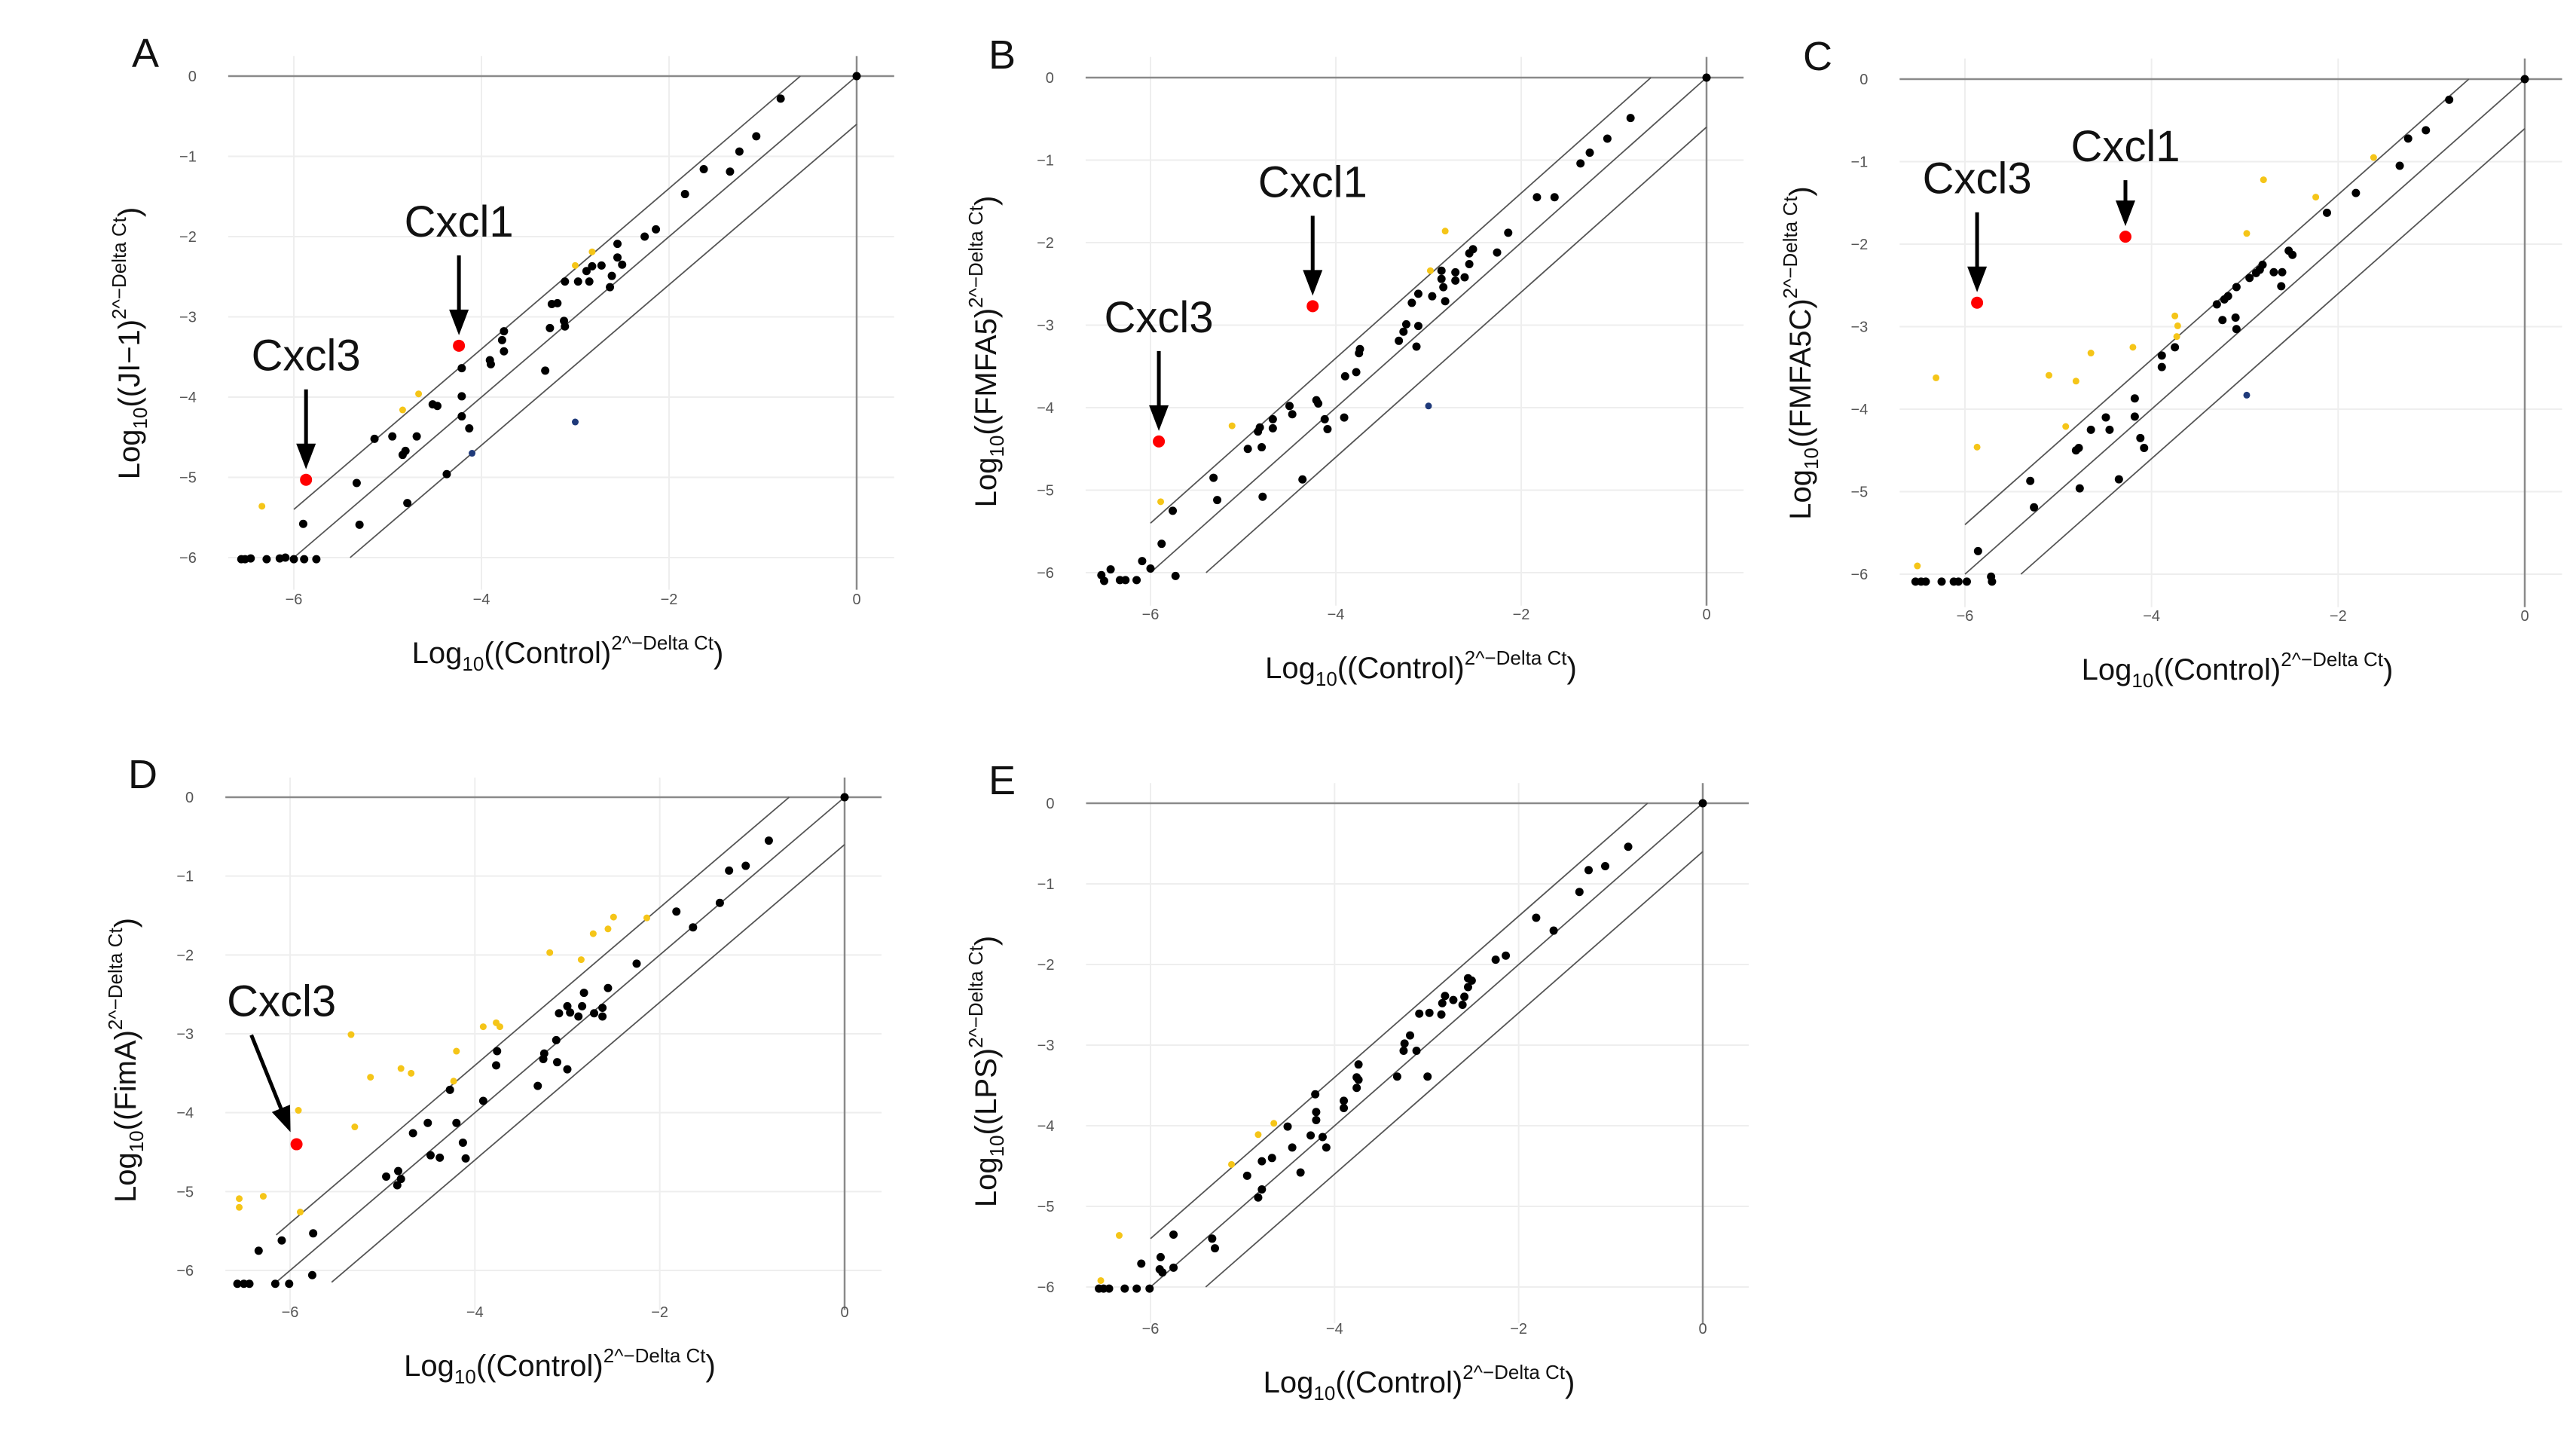  Describe the element at coordinates (129, 343) in the screenshot. I see `y-axis-label: Log10((JI−1)2^−Delta Ct)` at that location.